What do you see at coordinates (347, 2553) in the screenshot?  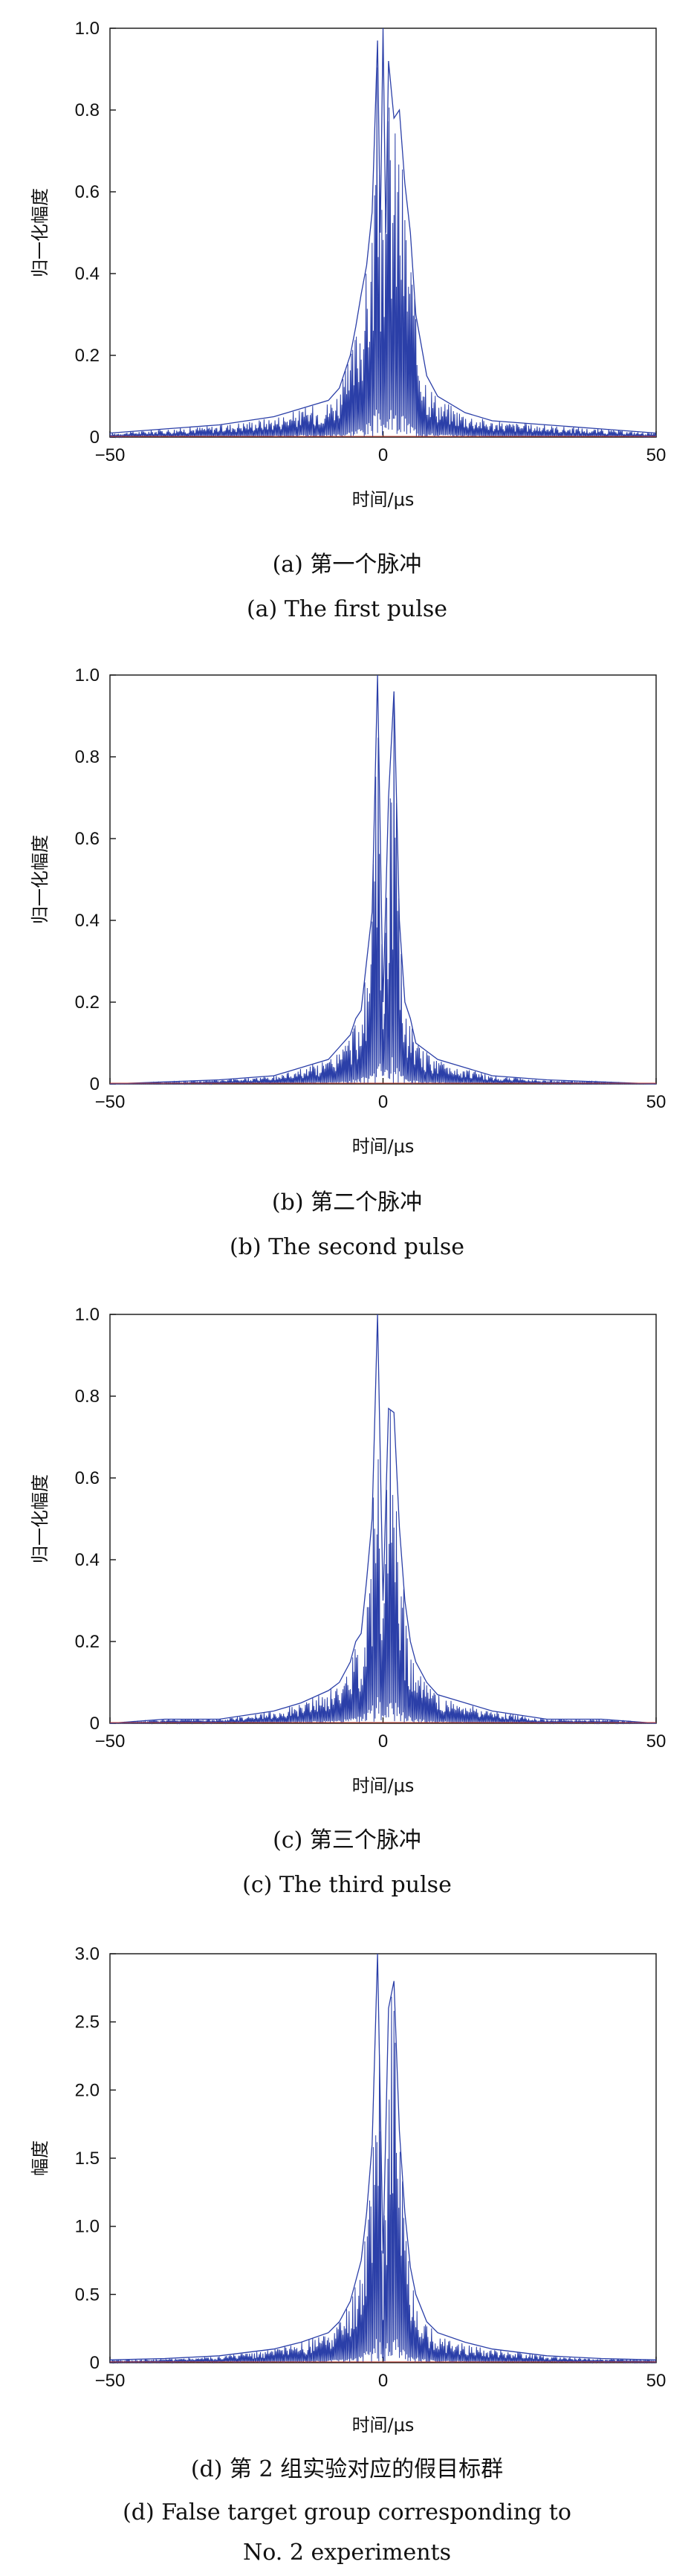 I see `caption-d-en-line2: No. 2 experiments` at bounding box center [347, 2553].